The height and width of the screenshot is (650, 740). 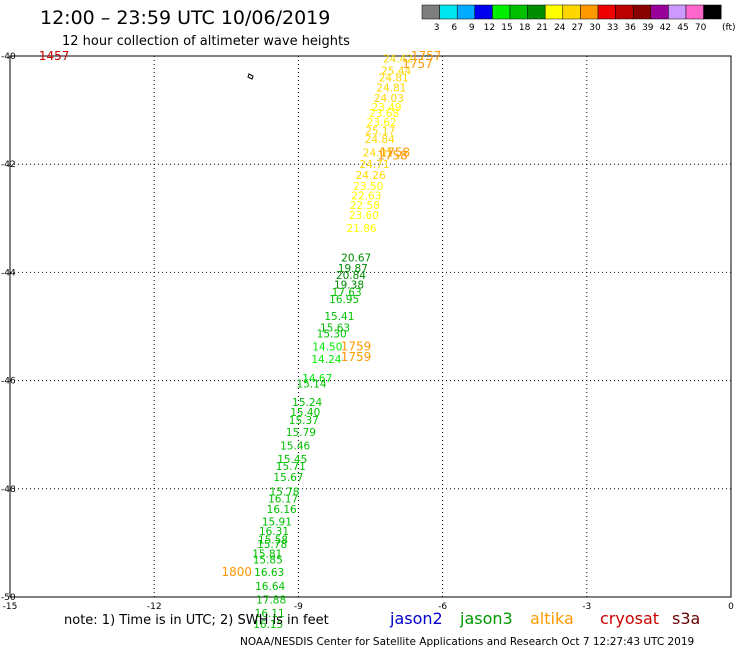 What do you see at coordinates (291, 467) in the screenshot?
I see `swh-point-label: 15.71` at bounding box center [291, 467].